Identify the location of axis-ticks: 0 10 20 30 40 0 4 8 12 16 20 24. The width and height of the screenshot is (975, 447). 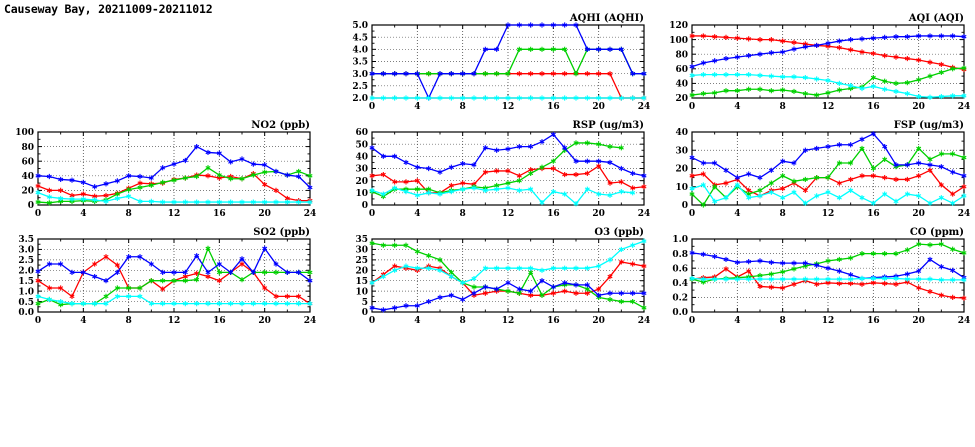
(822, 173).